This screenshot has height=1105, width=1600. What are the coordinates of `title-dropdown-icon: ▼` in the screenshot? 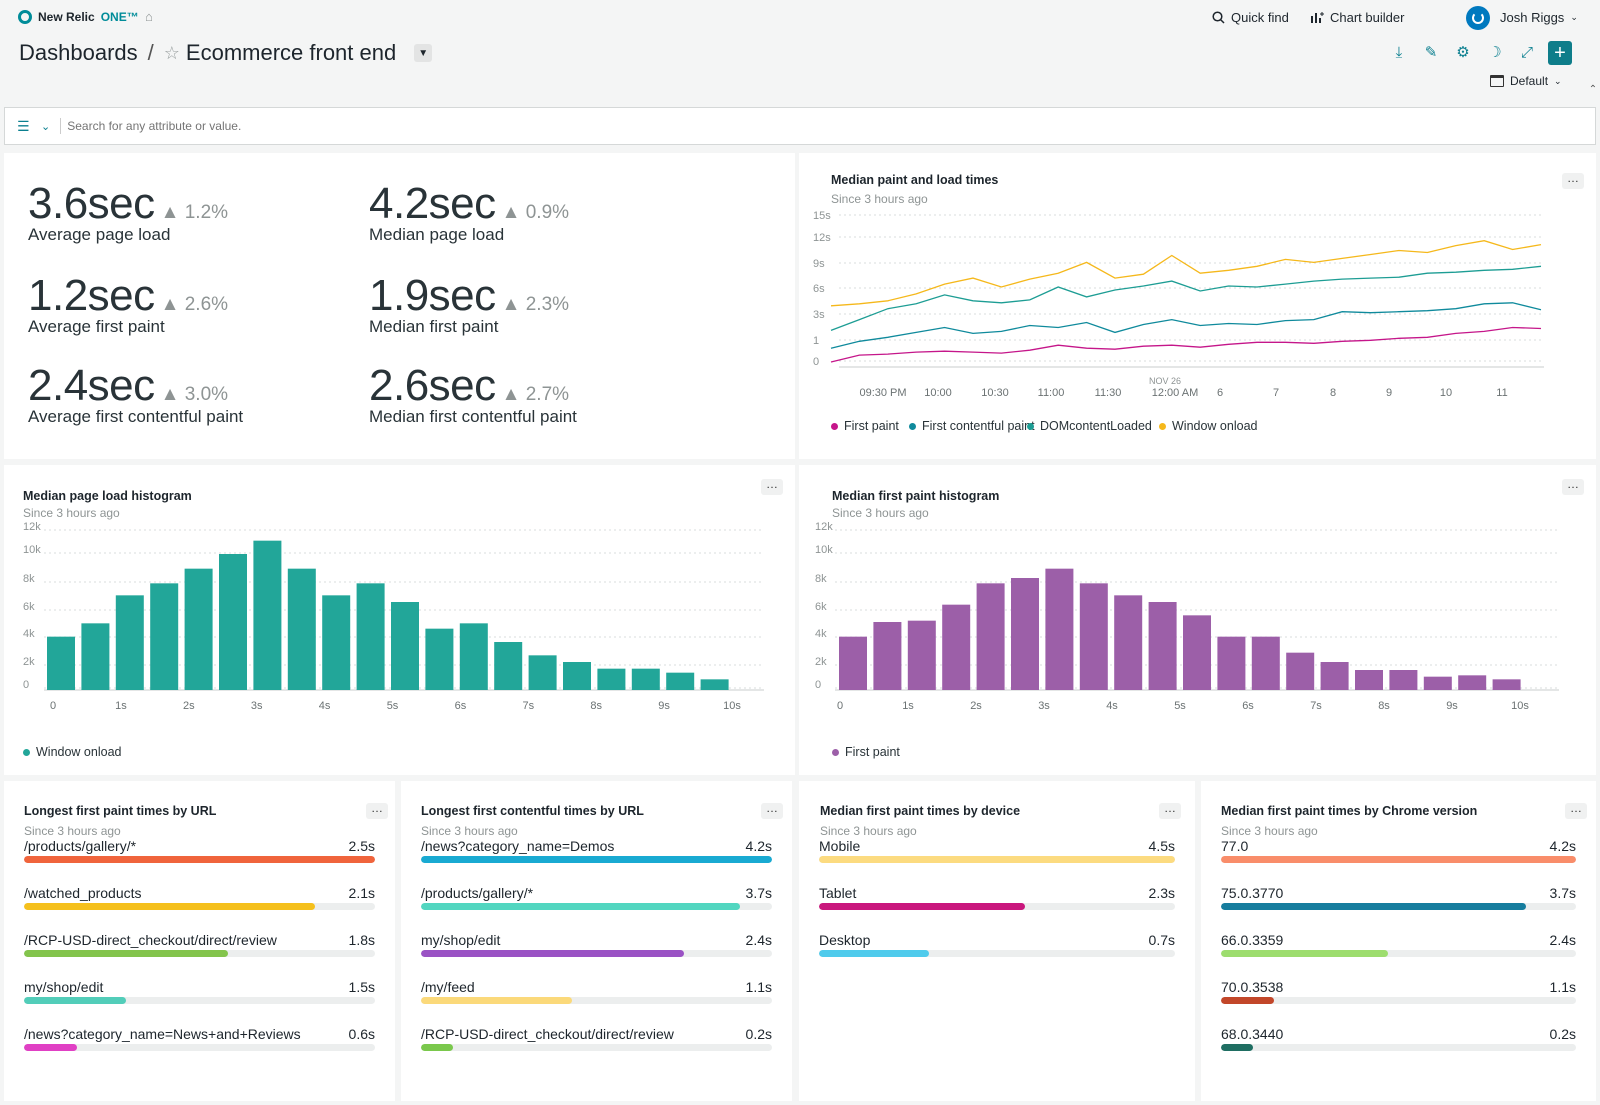 It's located at (423, 53).